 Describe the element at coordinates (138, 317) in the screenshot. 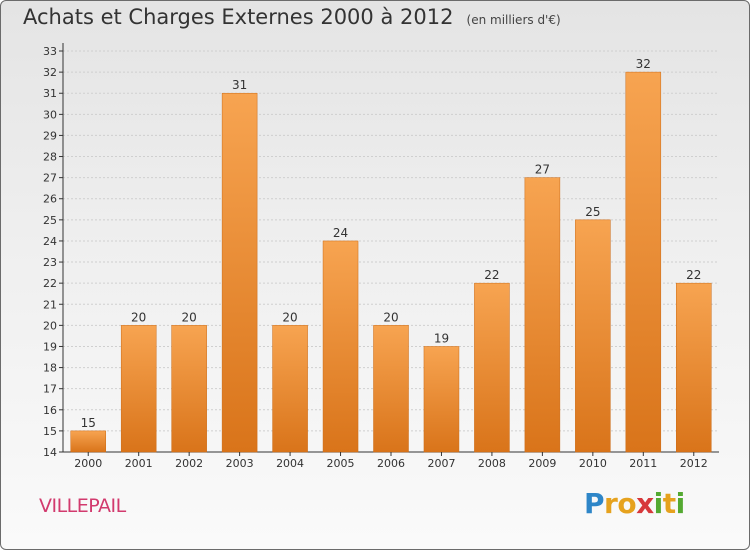

I see `data-label-2001: 20` at that location.